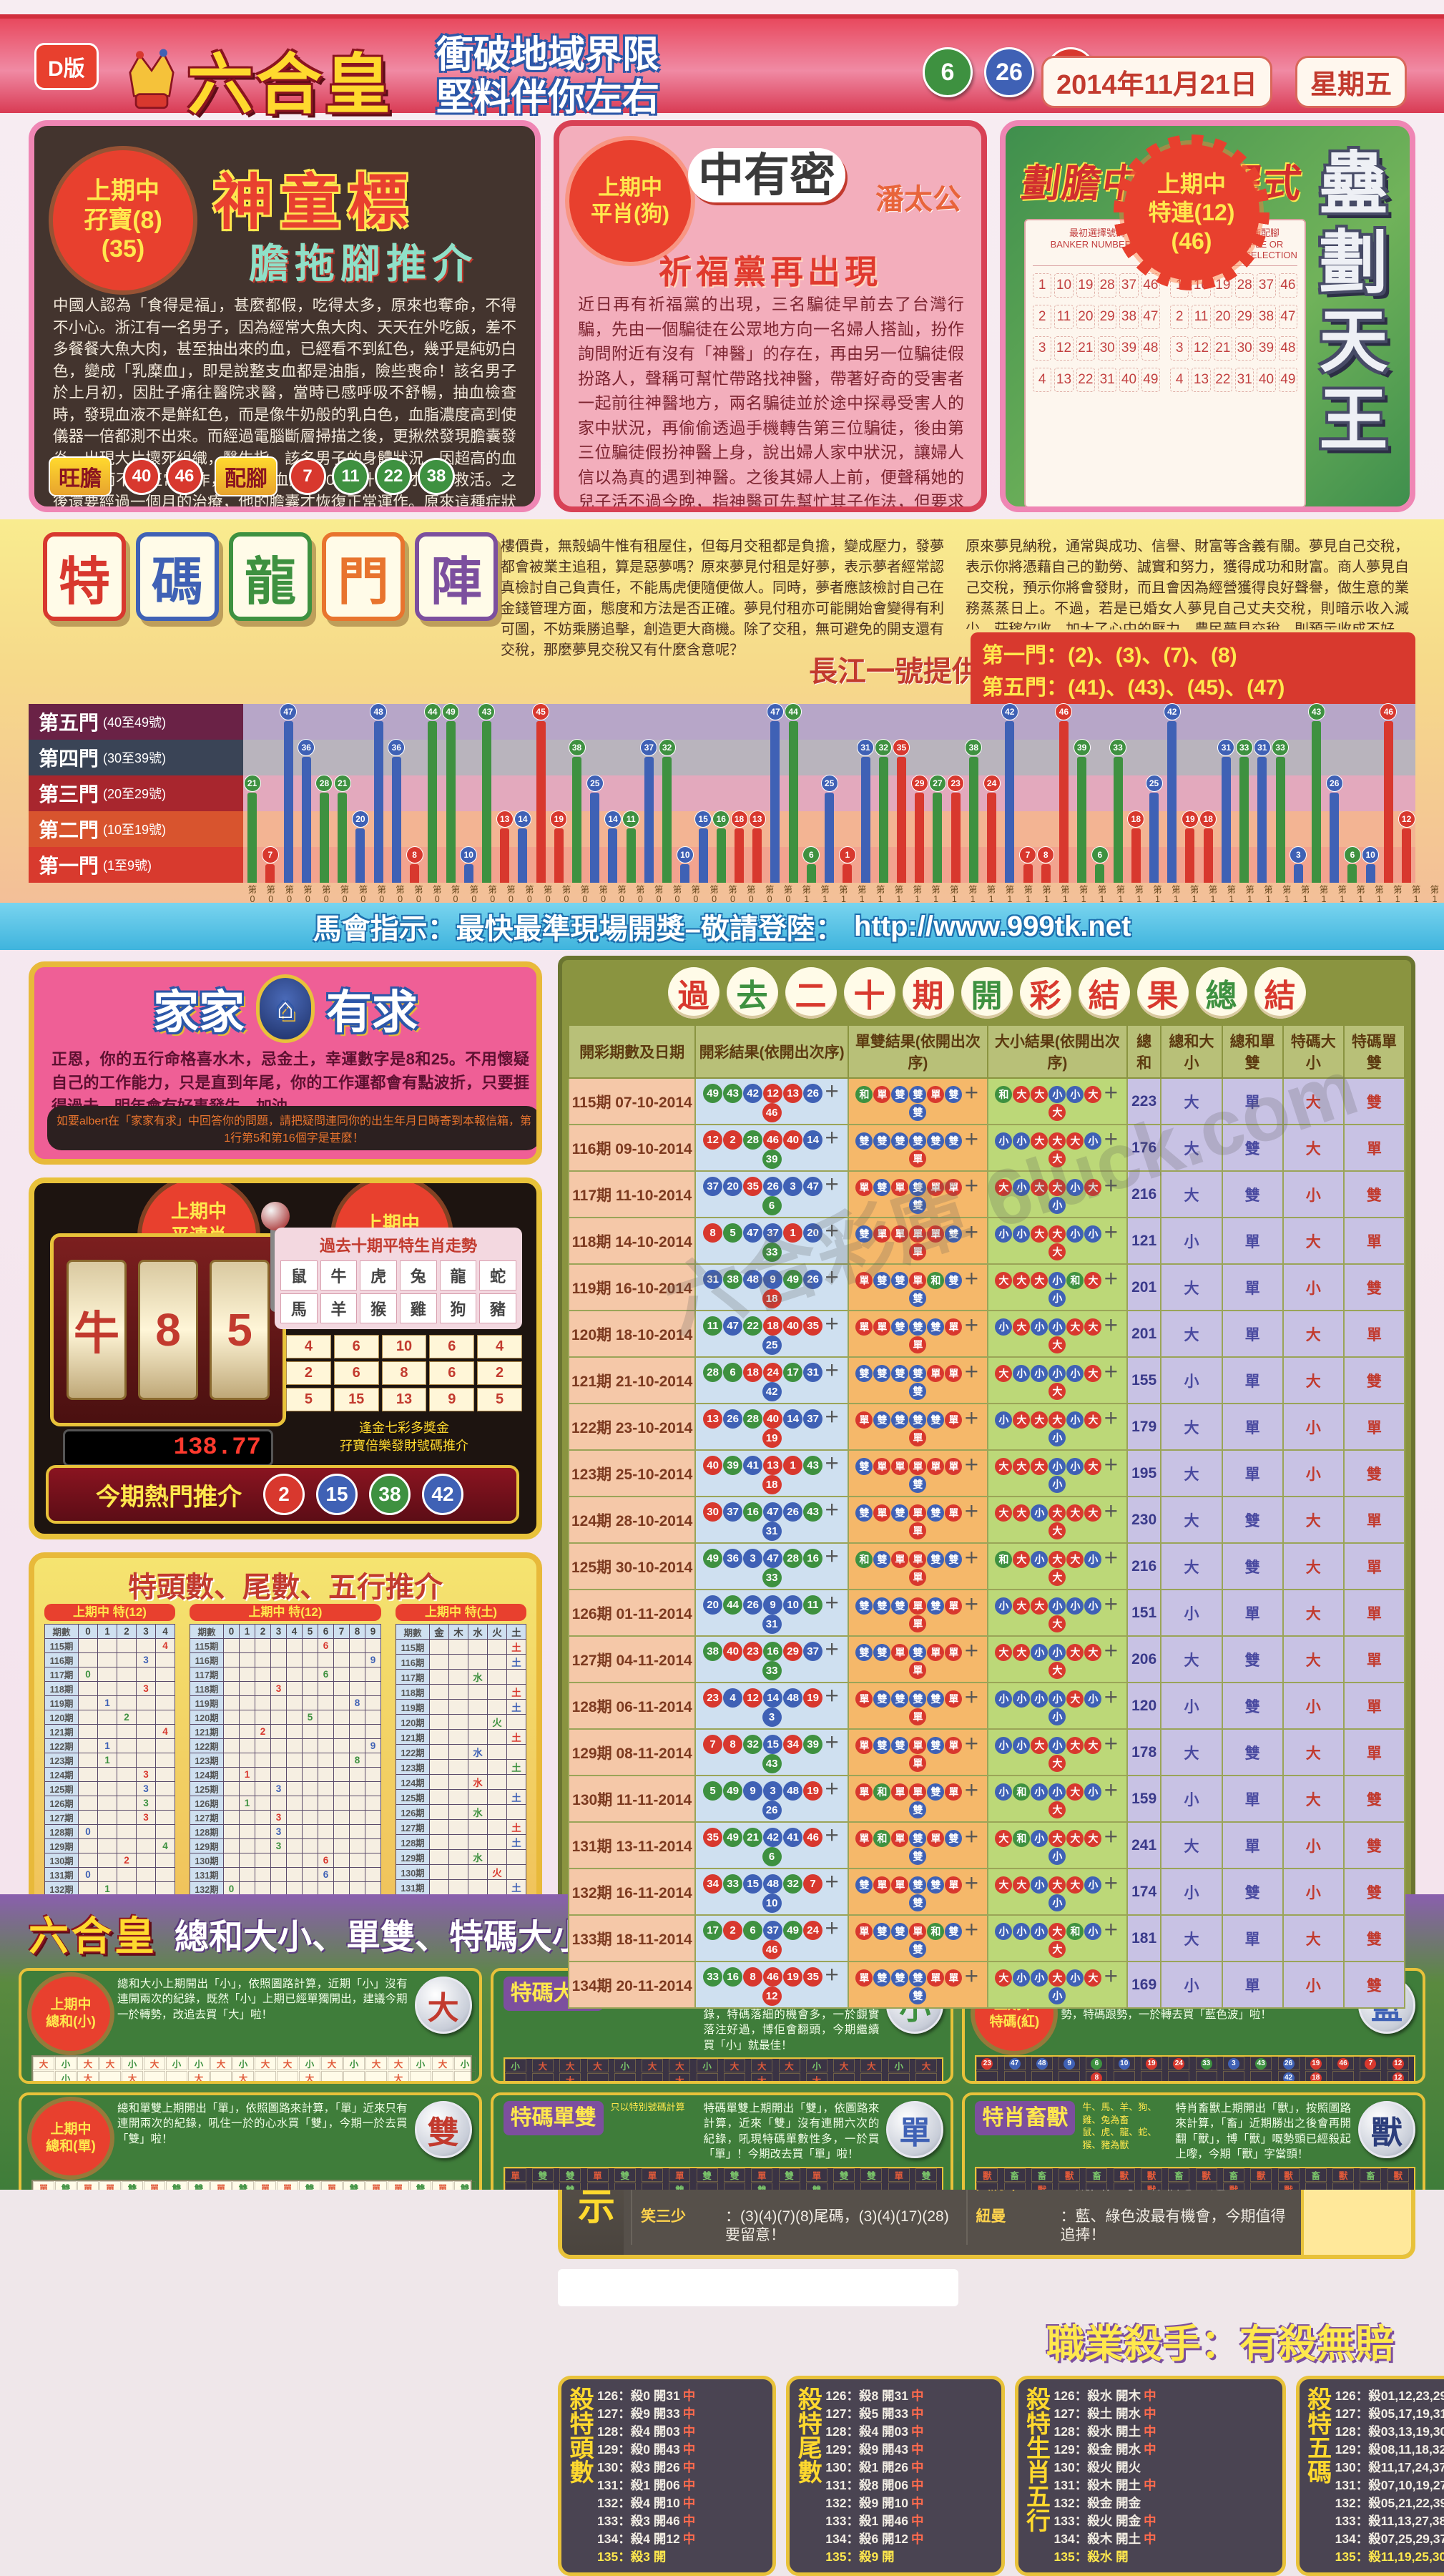 The height and width of the screenshot is (2576, 1444). I want to click on trend-row: 131期土, so click(461, 1887).